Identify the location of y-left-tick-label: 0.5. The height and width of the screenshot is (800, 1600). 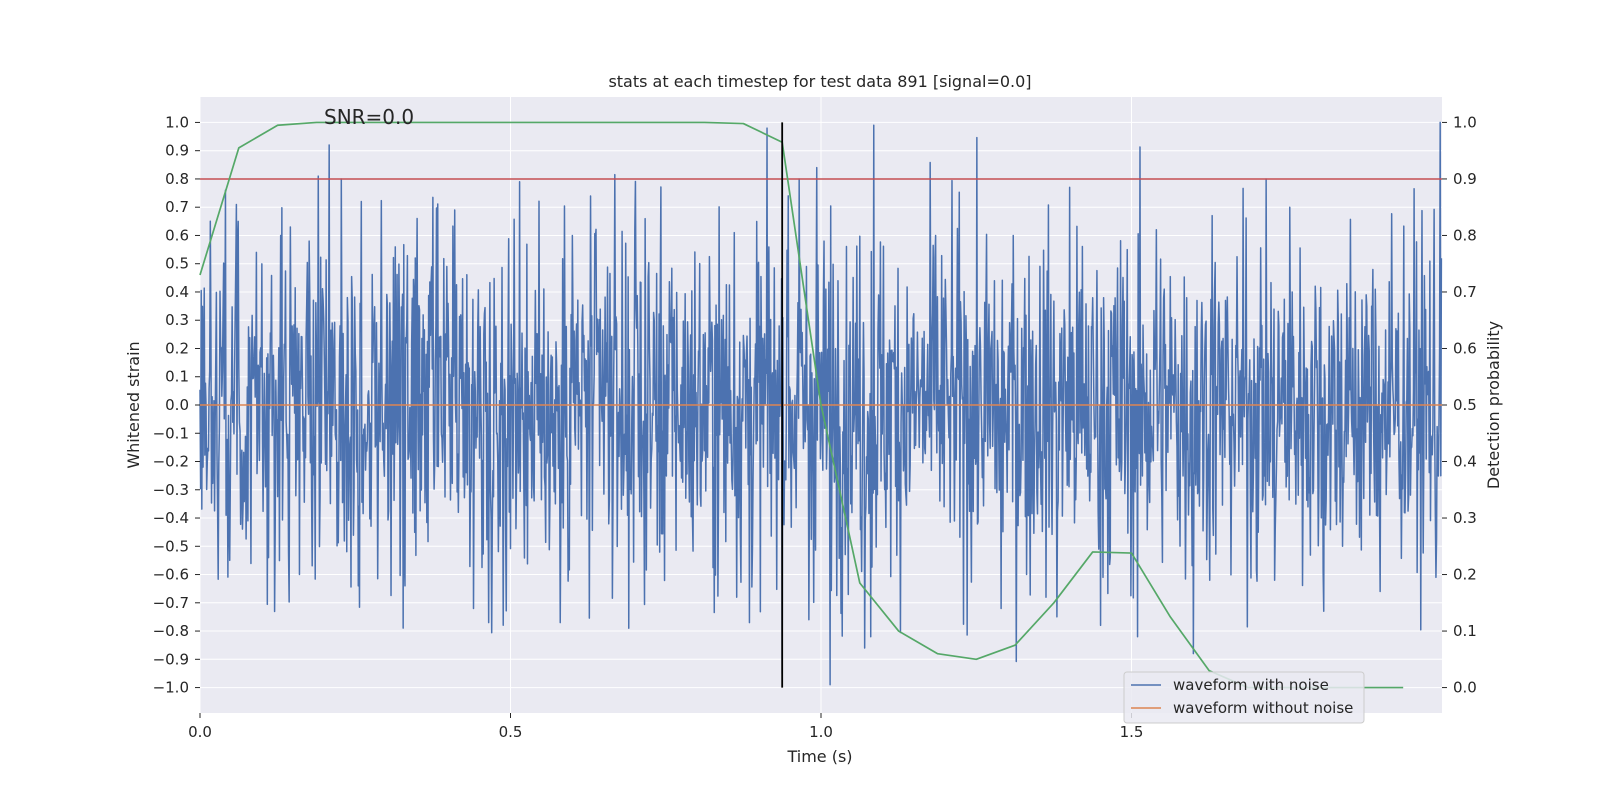
(177, 264).